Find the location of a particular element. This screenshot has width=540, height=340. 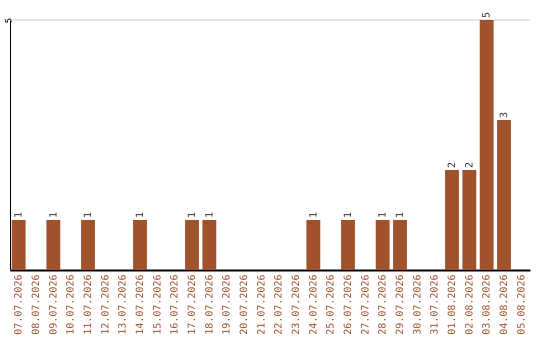

x-tick-label: 21.07.2026 is located at coordinates (262, 304).